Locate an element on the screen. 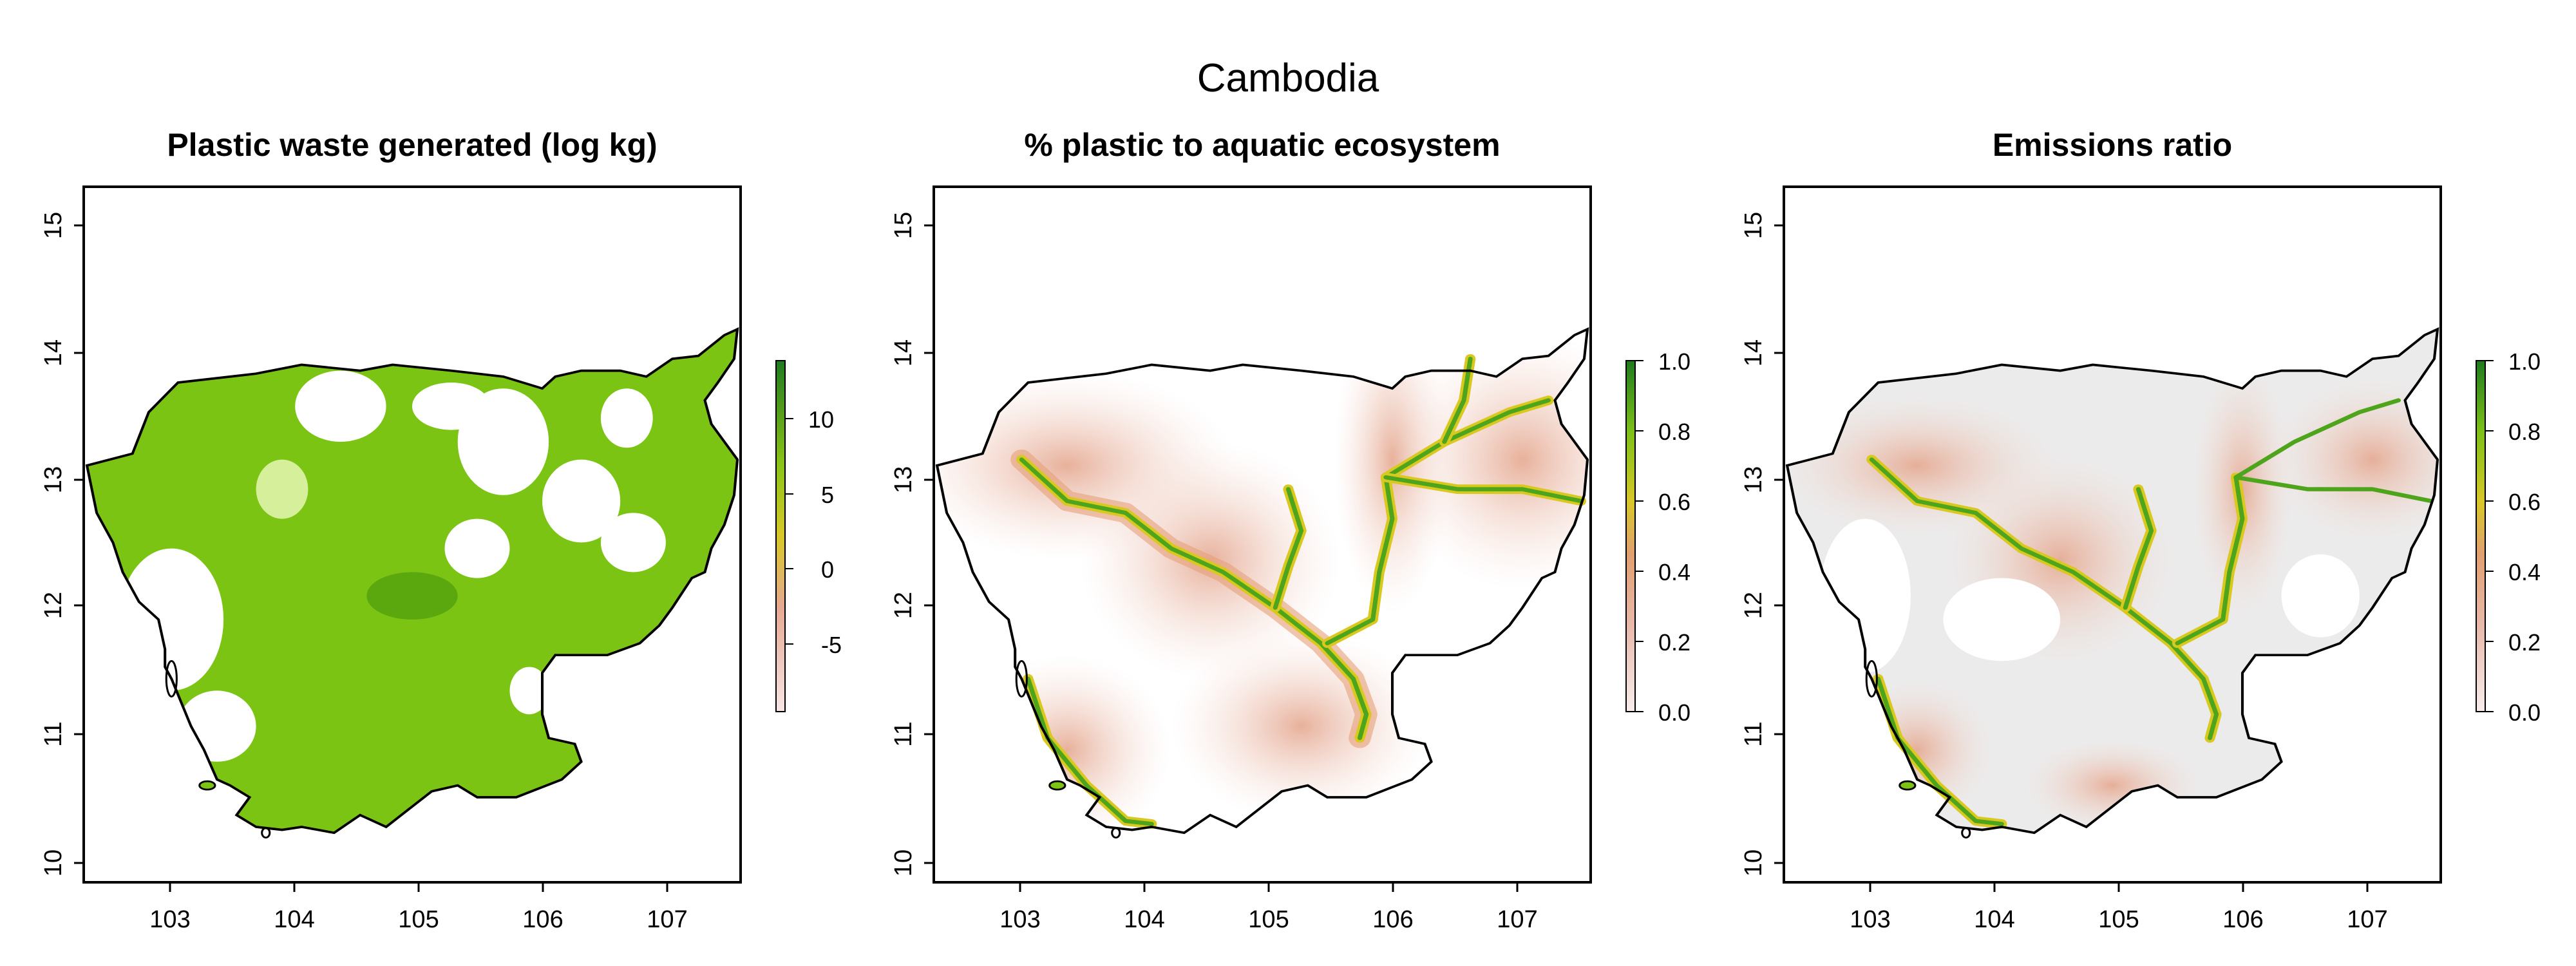 The width and height of the screenshot is (2576, 966). panel-title-emissions: Emissions ratio is located at coordinates (2112, 145).